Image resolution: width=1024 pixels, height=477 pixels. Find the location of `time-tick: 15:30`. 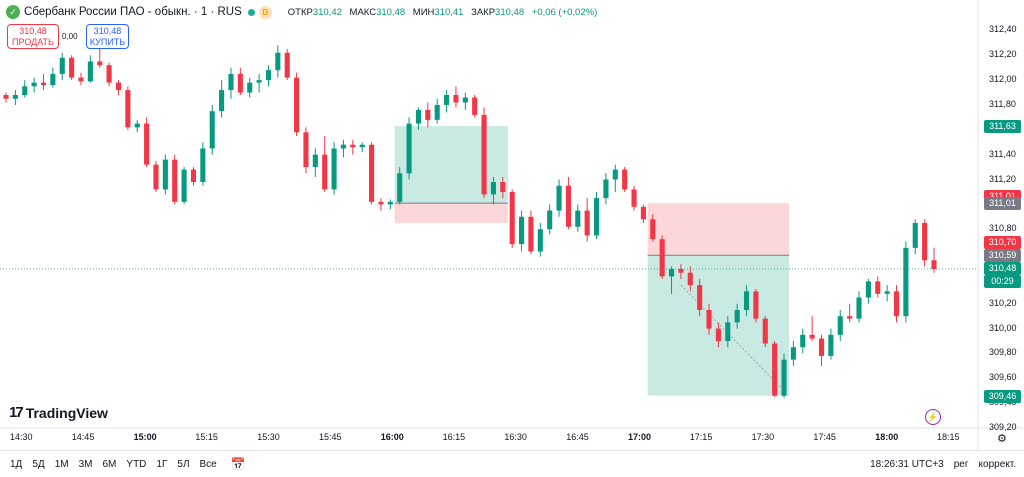

time-tick: 15:30 is located at coordinates (268, 437).